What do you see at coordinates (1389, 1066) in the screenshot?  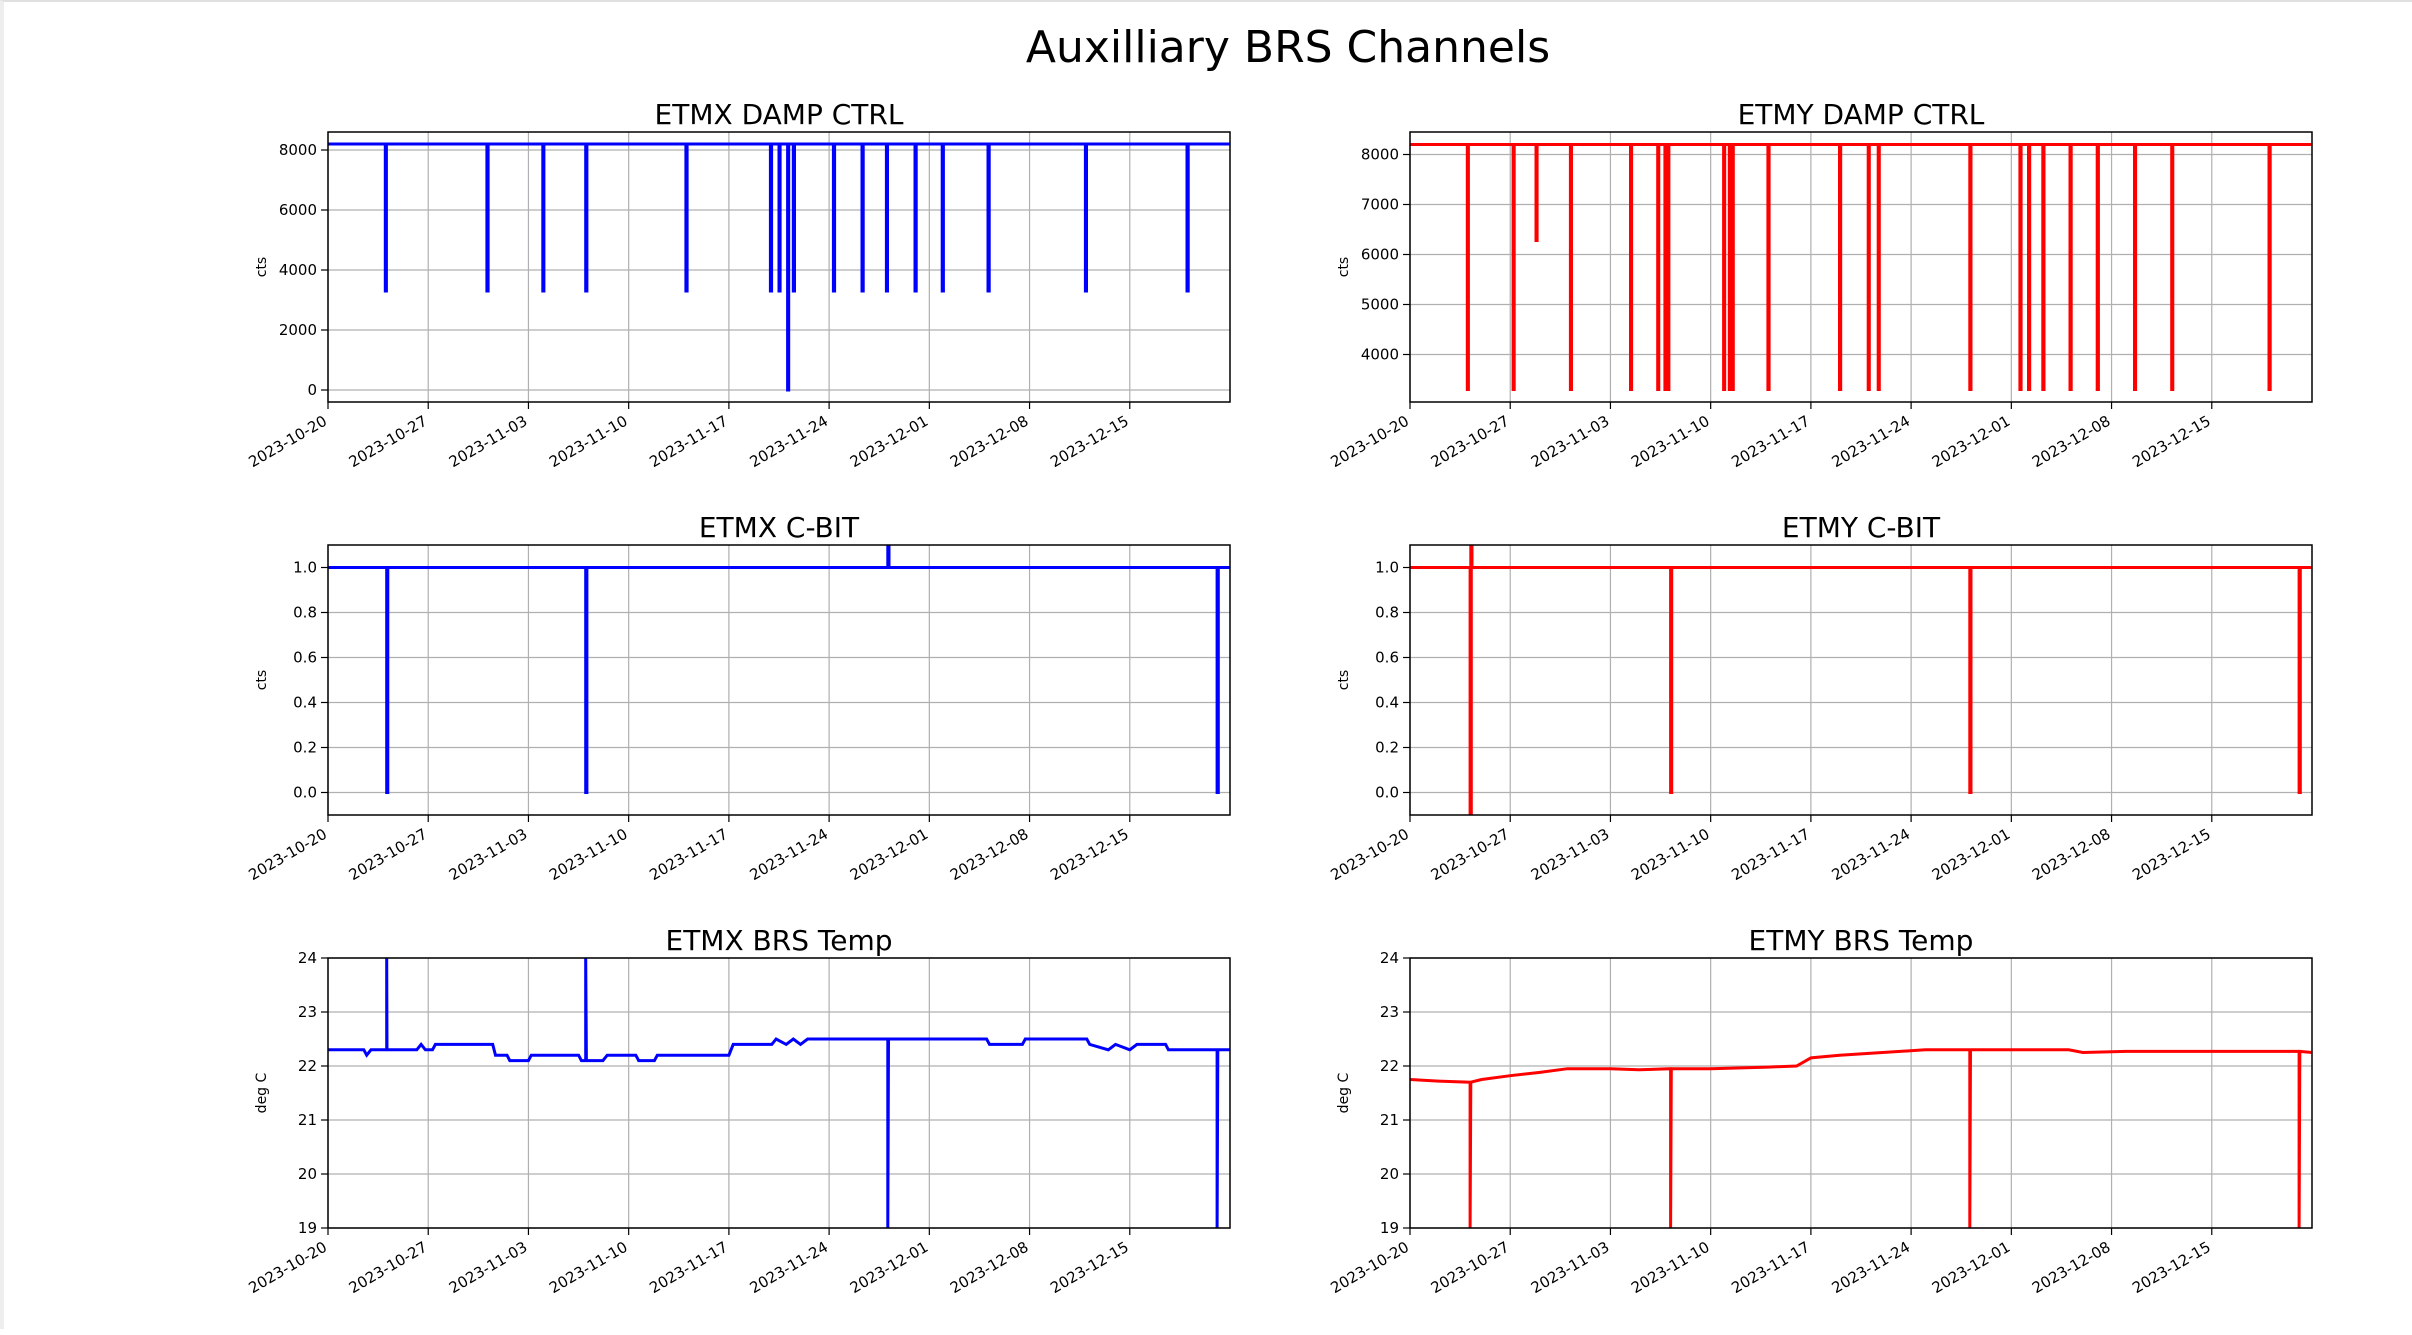 I see `y-tick-label: 22` at bounding box center [1389, 1066].